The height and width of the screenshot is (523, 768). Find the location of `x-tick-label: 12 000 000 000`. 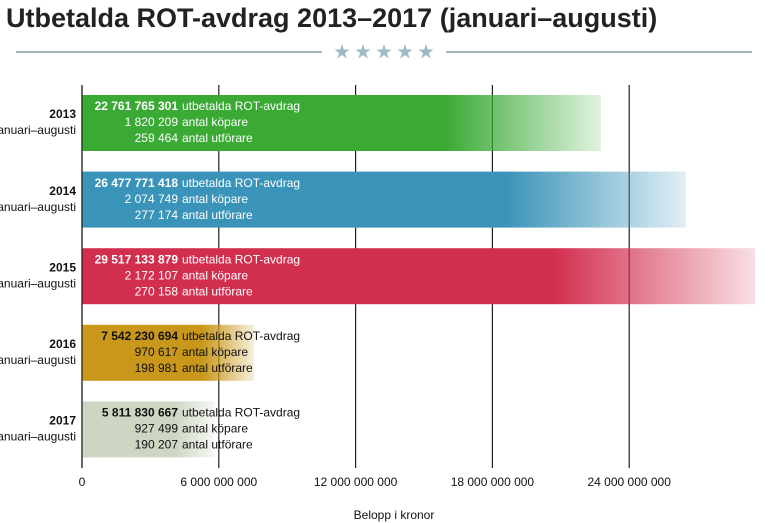

x-tick-label: 12 000 000 000 is located at coordinates (356, 482).